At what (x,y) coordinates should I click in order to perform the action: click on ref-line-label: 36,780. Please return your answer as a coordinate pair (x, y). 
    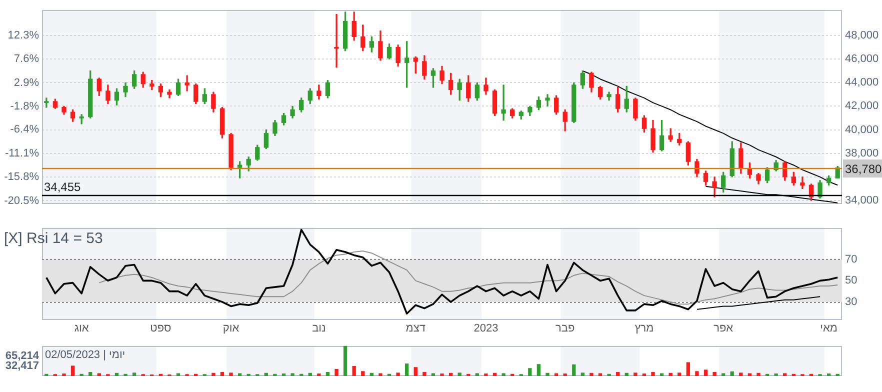
    Looking at the image, I should click on (863, 169).